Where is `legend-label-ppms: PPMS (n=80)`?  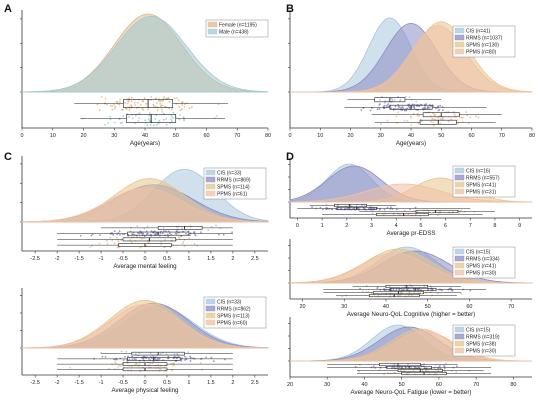 legend-label-ppms: PPMS (n=80) is located at coordinates (481, 53).